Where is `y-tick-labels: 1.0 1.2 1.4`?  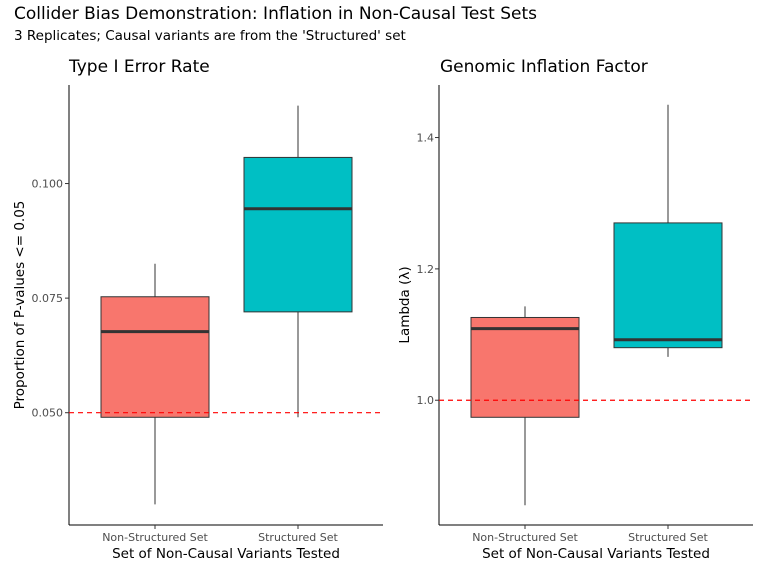
y-tick-labels: 1.0 1.2 1.4 is located at coordinates (426, 270).